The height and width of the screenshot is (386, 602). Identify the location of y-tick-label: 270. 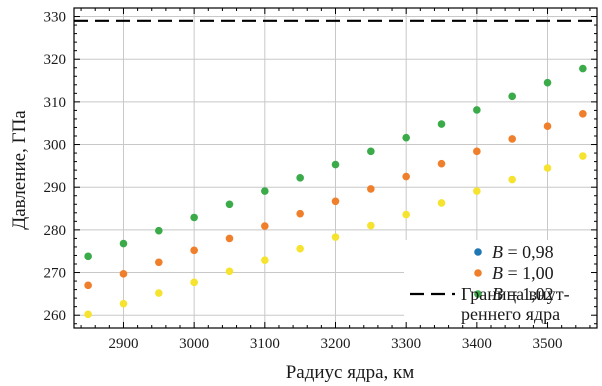
(55, 274).